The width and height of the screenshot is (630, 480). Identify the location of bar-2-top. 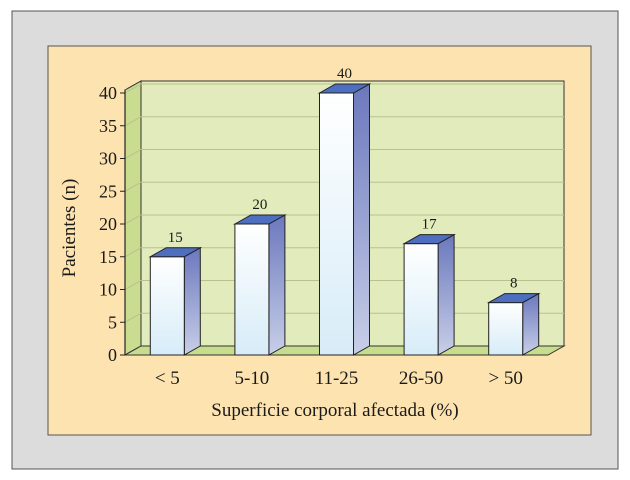
(344, 88).